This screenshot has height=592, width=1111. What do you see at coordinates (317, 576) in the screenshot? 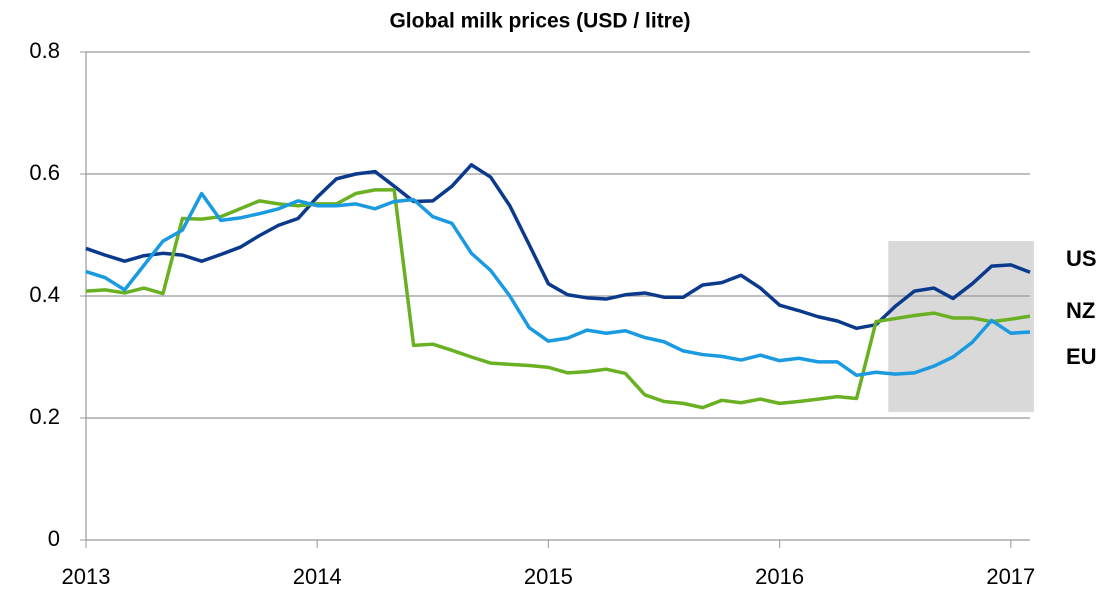
I see `x-tick-label: 2014` at bounding box center [317, 576].